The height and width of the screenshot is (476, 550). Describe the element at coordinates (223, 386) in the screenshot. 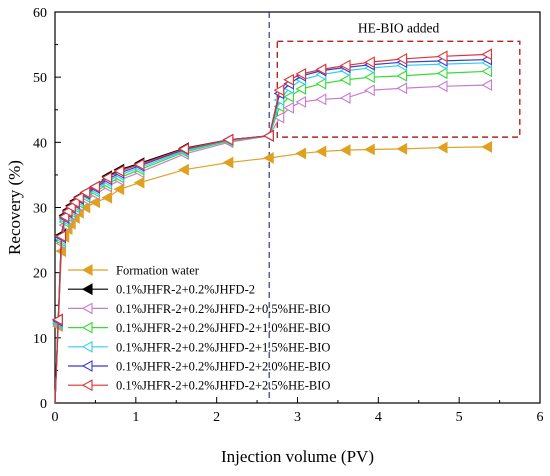

I see `legend-label: 0.1%JHFR-2+0.2%JHFD-2+2.5%HE-BIO` at that location.